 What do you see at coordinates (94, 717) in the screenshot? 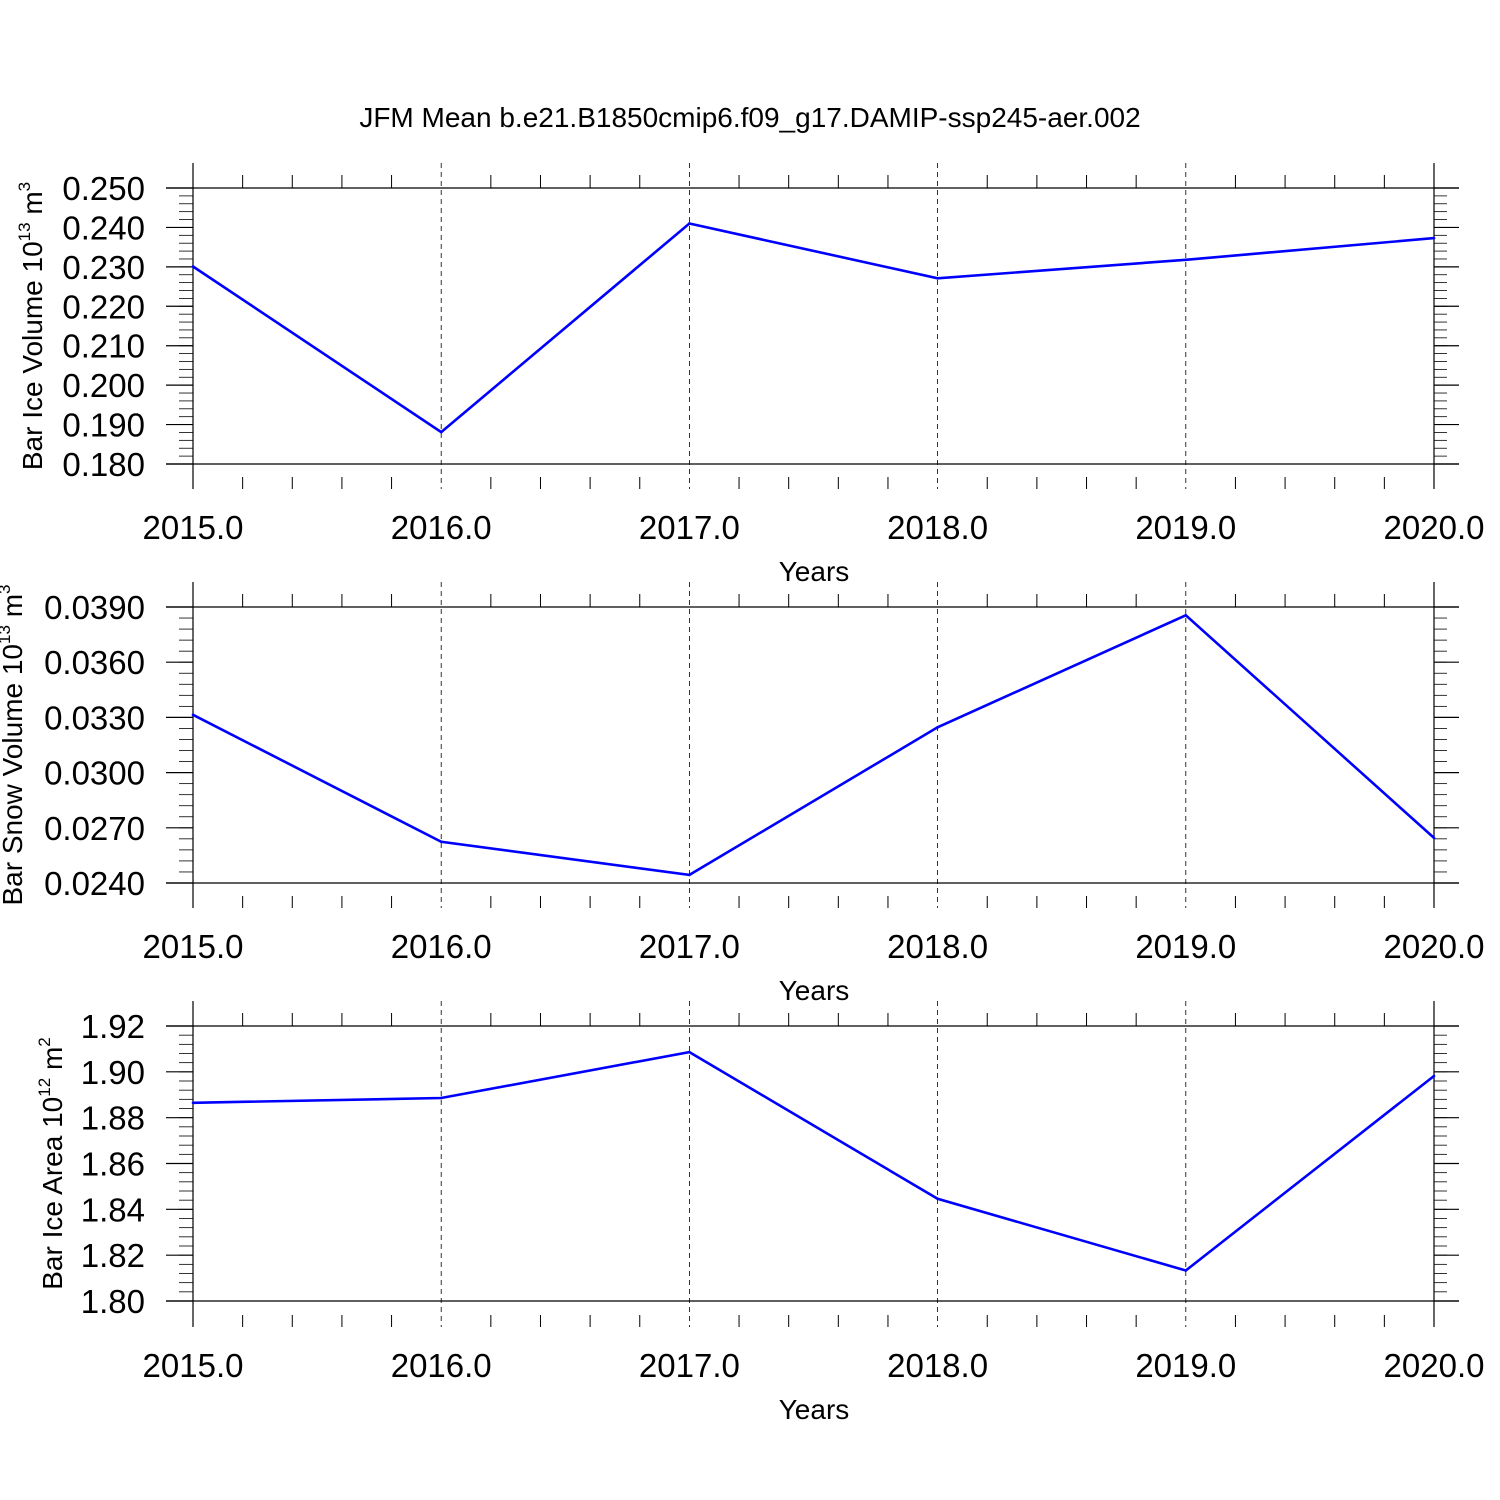
I see `y-tick-label: 0.0330` at bounding box center [94, 717].